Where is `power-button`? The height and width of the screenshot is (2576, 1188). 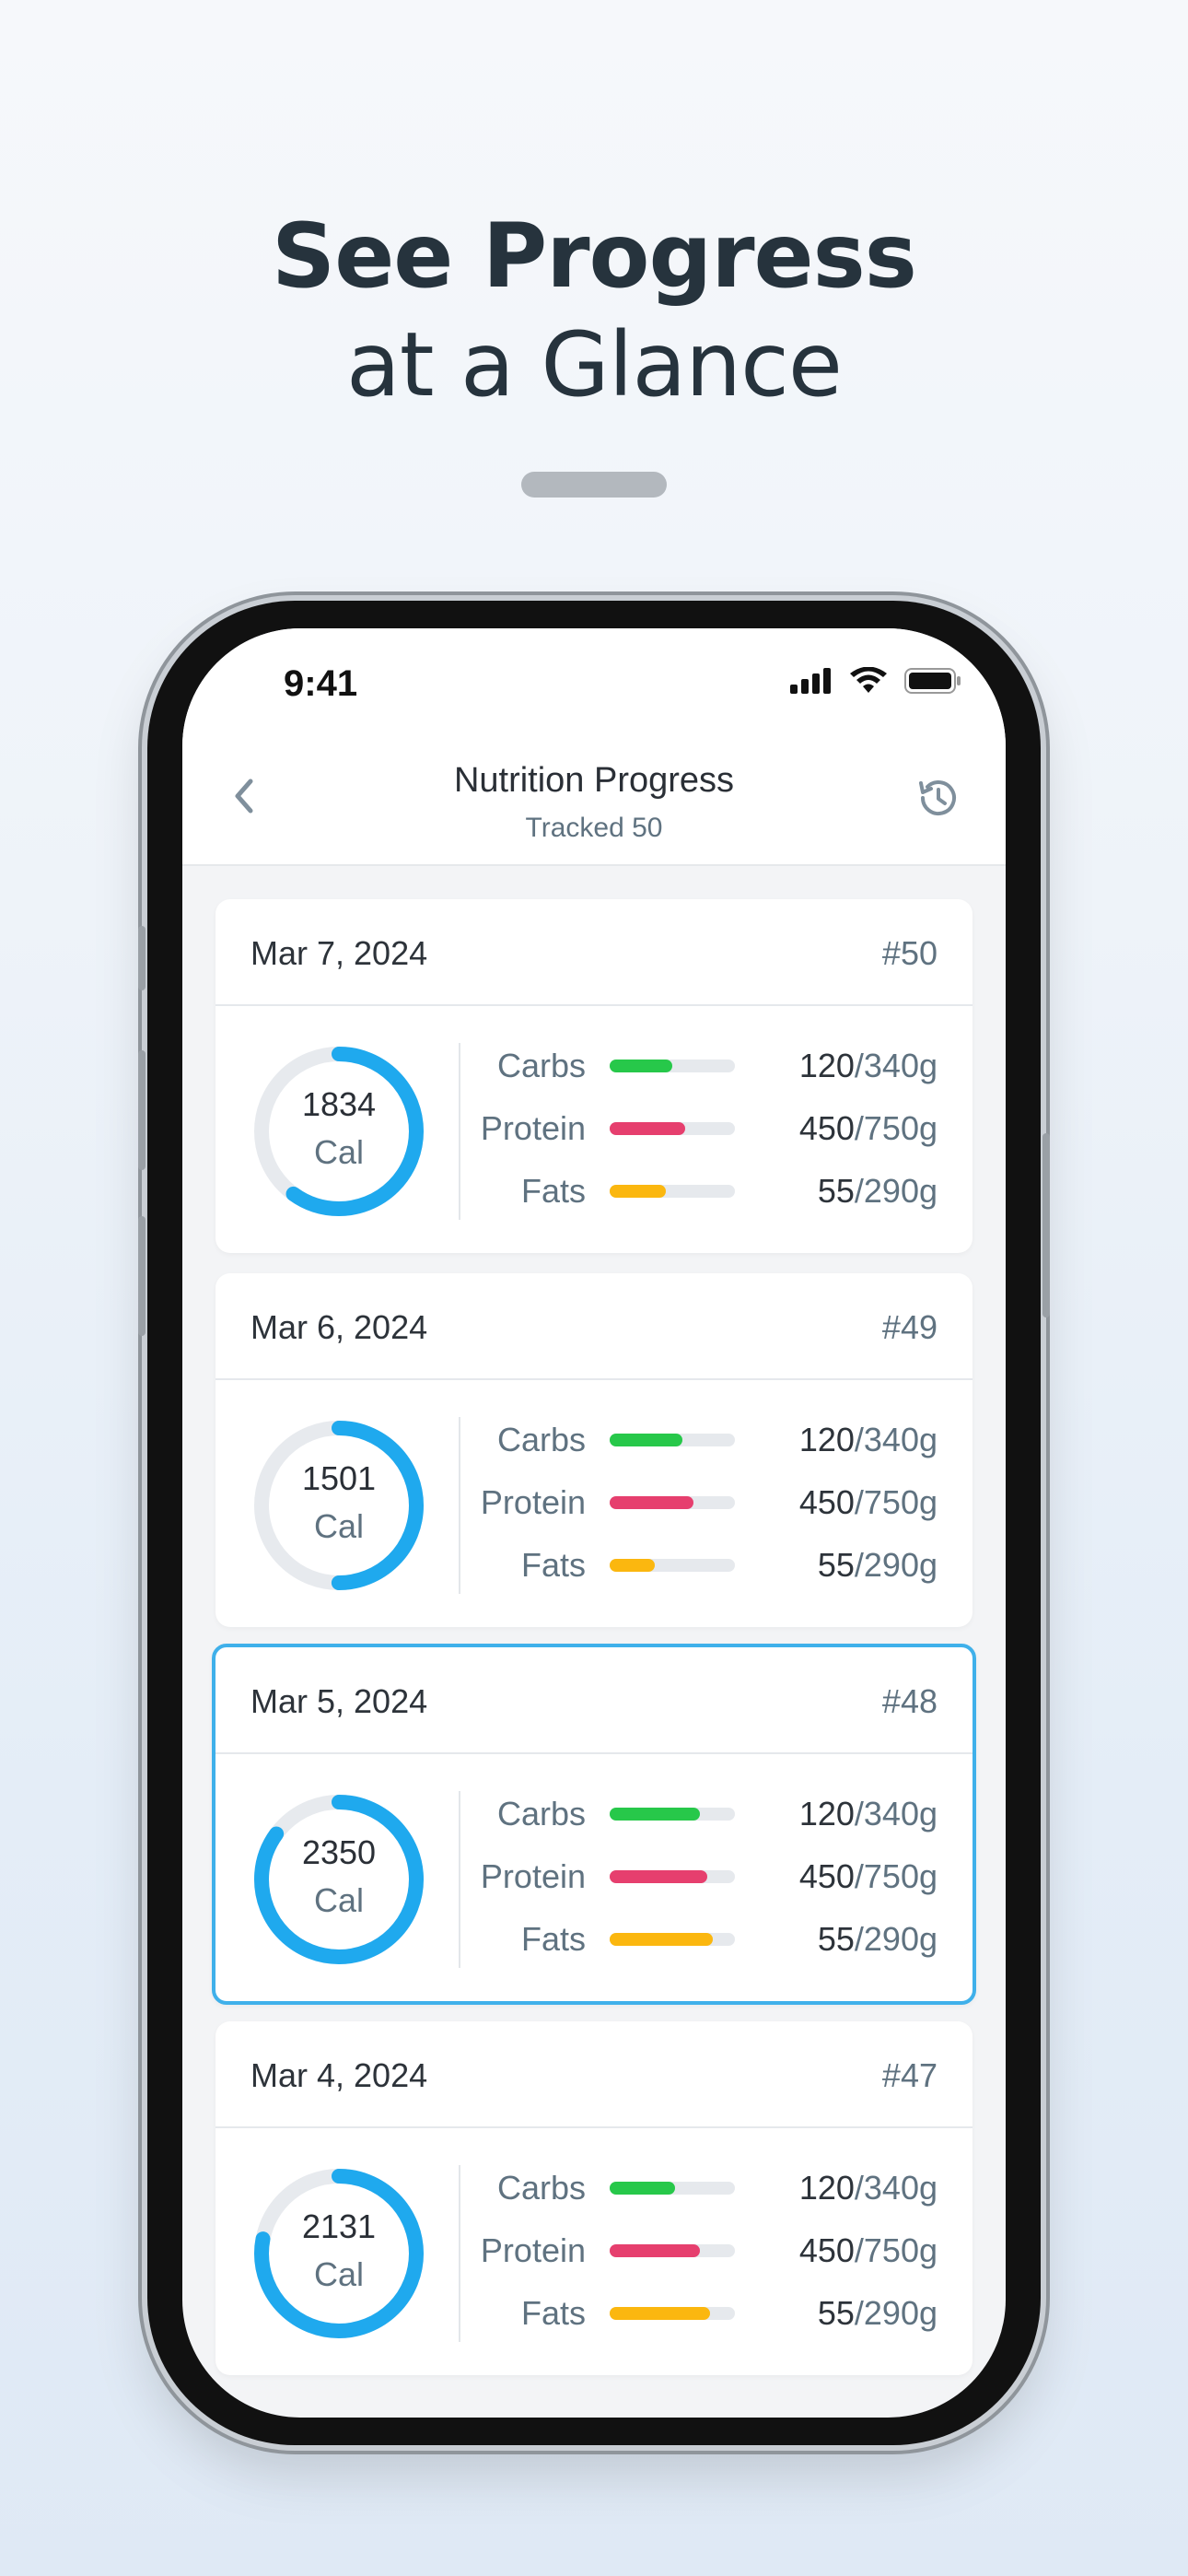 power-button is located at coordinates (1046, 1225).